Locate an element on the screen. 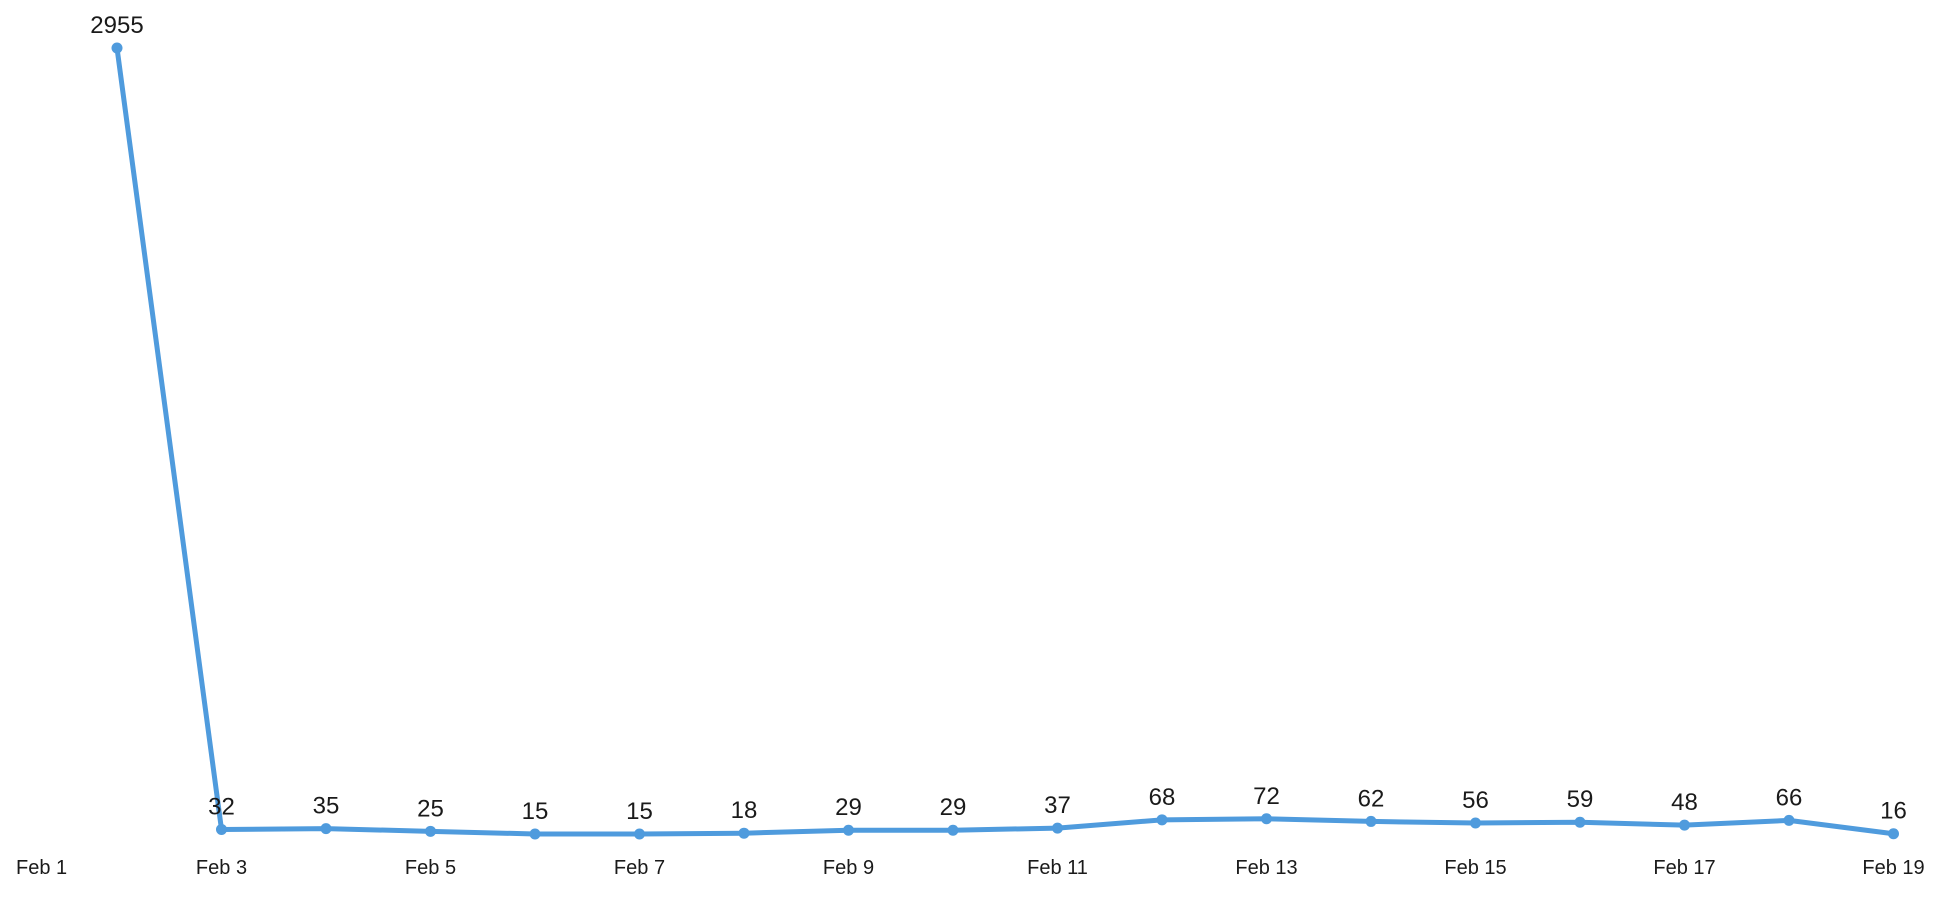 This screenshot has width=1950, height=904. x-tick-label: Feb 13 is located at coordinates (1266, 868).